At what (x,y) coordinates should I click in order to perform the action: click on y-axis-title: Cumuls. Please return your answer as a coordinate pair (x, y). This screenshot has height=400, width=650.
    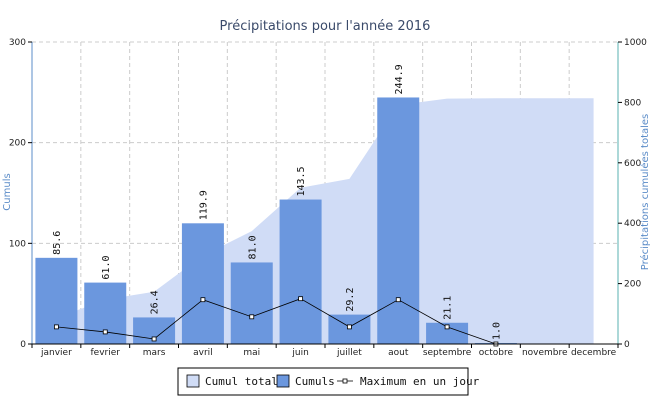
    Looking at the image, I should click on (7, 191).